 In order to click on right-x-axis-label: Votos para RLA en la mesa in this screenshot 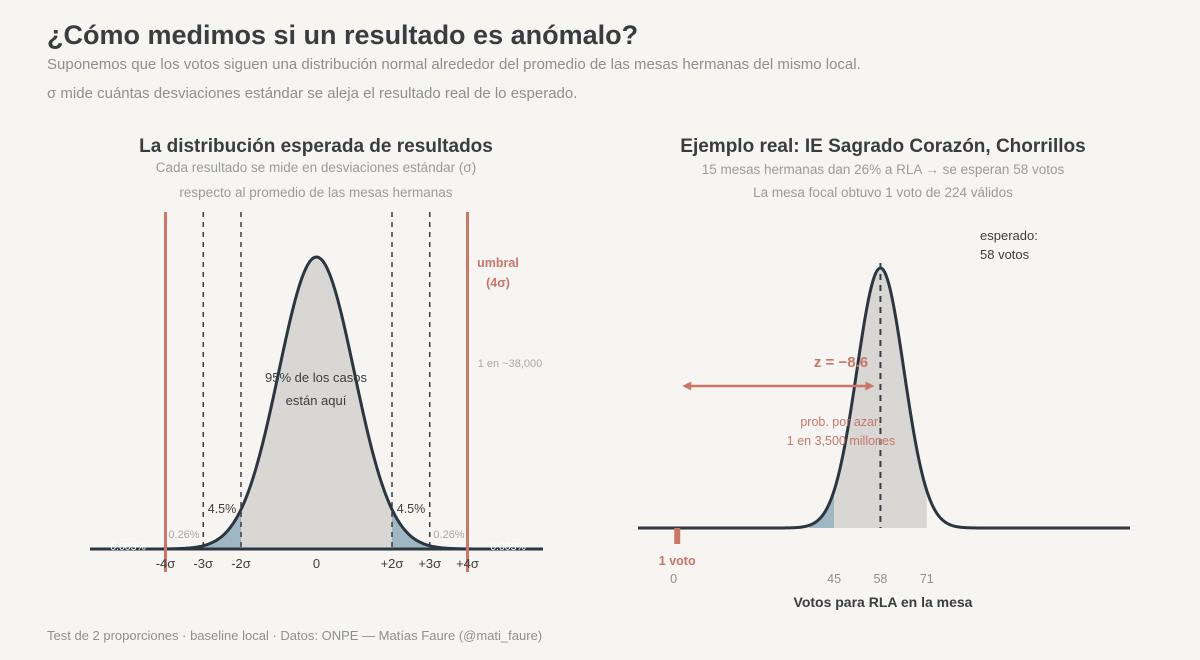, I will do `click(883, 602)`.